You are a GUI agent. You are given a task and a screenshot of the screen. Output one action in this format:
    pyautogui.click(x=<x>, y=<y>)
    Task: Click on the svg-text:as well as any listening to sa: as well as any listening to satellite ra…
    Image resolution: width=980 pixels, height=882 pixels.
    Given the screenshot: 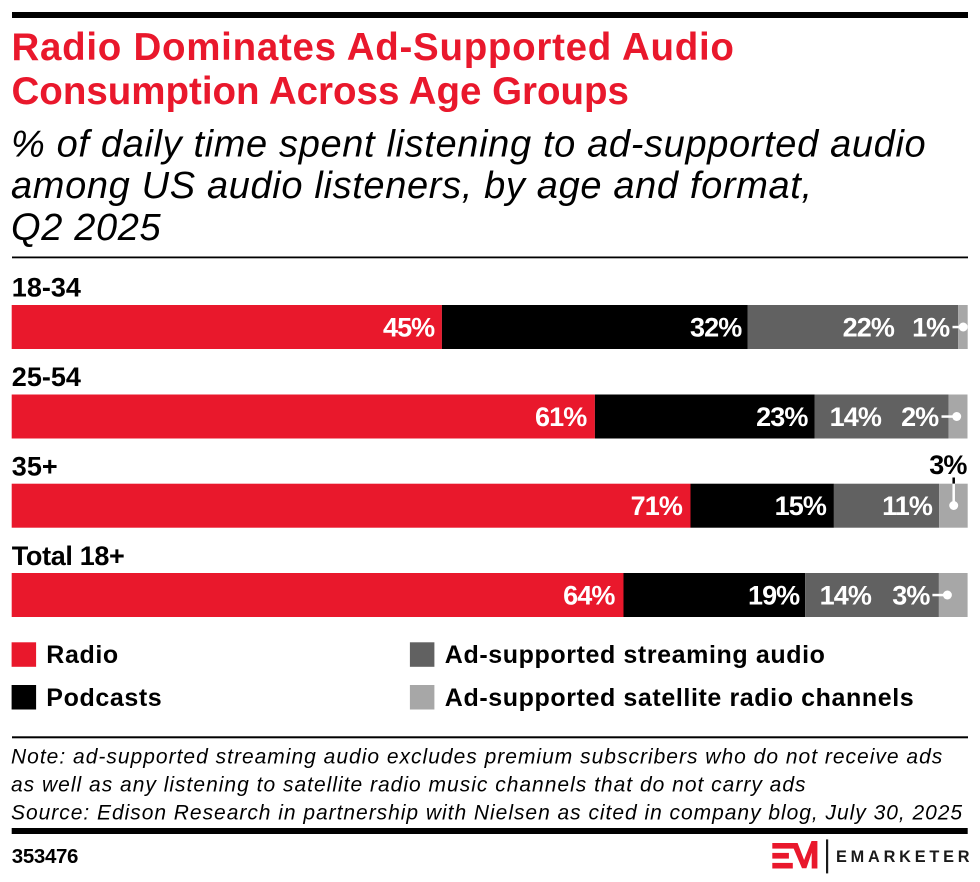 What is the action you would take?
    pyautogui.click(x=409, y=785)
    